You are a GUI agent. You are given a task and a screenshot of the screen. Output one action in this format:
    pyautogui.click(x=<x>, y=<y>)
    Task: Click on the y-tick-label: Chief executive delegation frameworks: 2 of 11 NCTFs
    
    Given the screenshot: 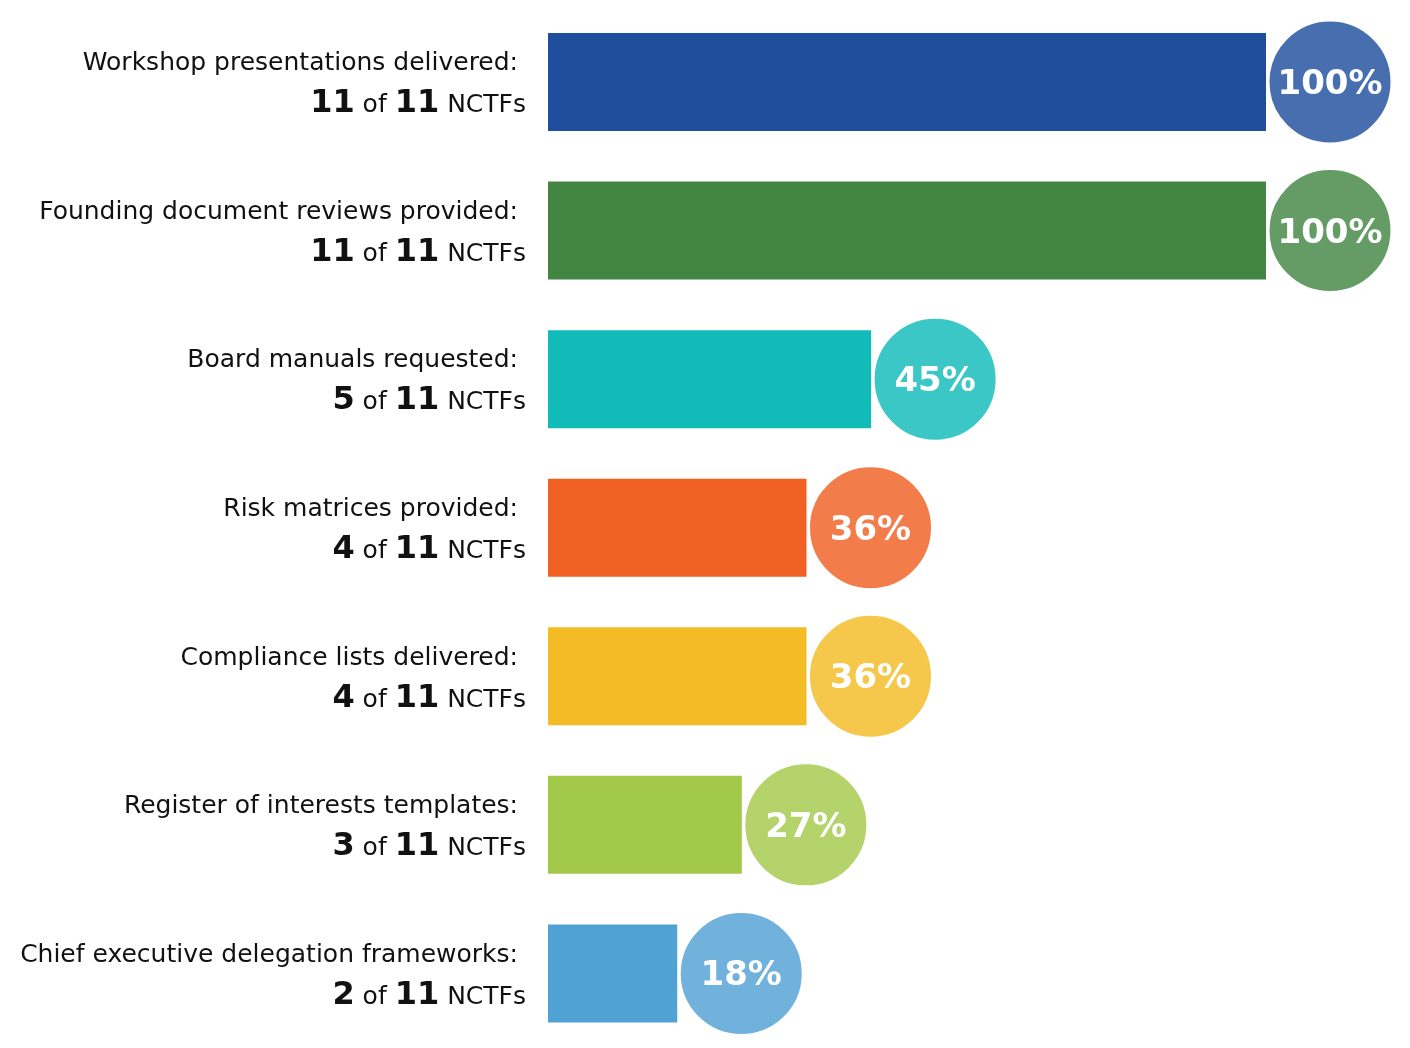 What is the action you would take?
    pyautogui.click(x=273, y=975)
    